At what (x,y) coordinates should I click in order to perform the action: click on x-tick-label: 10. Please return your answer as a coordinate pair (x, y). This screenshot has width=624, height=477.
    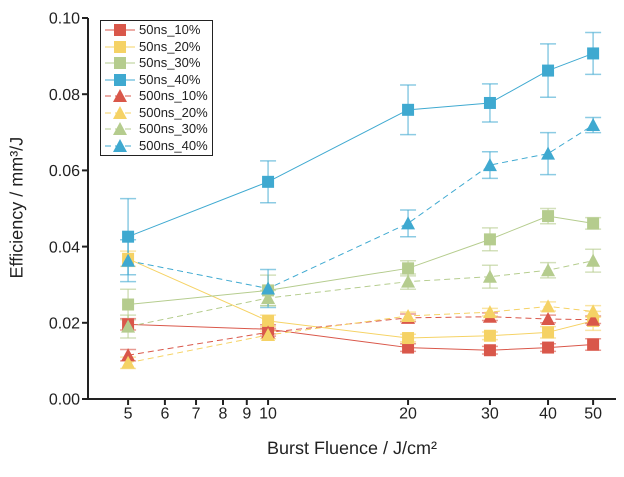
    Looking at the image, I should click on (268, 413).